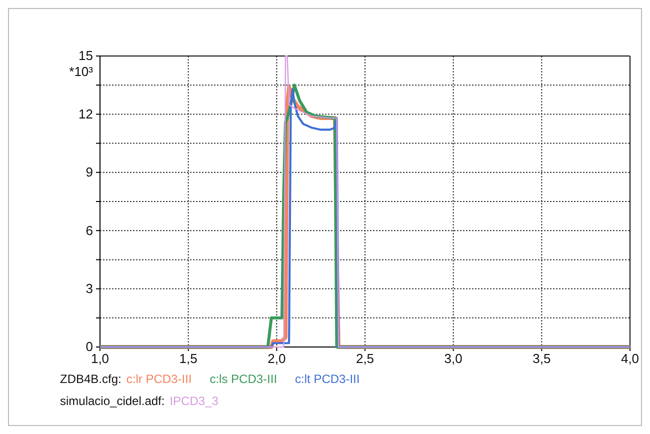 Image resolution: width=650 pixels, height=434 pixels. What do you see at coordinates (81, 71) in the screenshot?
I see `y-axis-title: *10³` at bounding box center [81, 71].